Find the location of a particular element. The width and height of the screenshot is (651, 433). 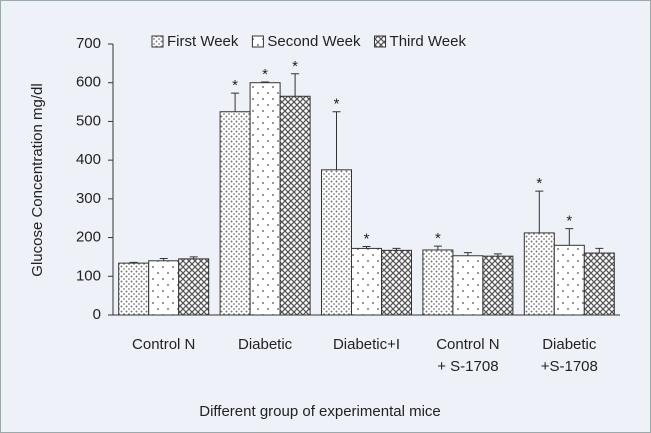

y-tick-label: 500 is located at coordinates (88, 120).